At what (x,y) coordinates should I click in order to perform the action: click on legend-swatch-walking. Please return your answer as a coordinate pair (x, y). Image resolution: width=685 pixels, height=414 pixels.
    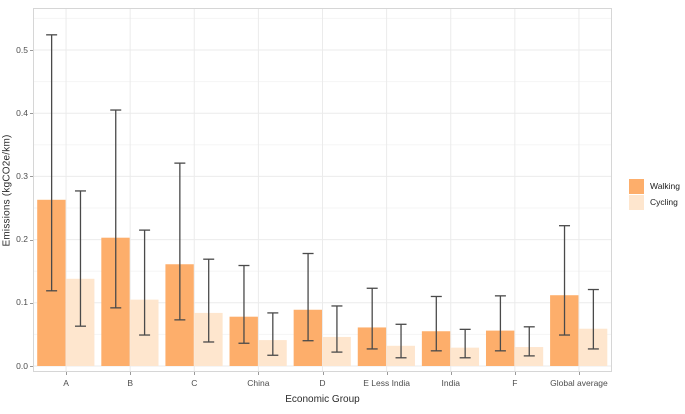
    Looking at the image, I should click on (636, 186).